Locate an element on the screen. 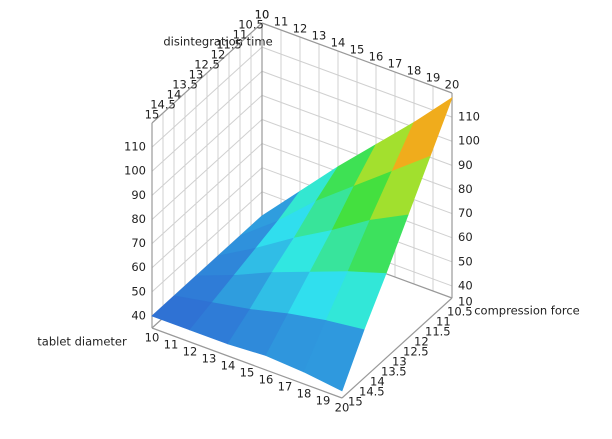  y-axis-title: compression force is located at coordinates (527, 311).